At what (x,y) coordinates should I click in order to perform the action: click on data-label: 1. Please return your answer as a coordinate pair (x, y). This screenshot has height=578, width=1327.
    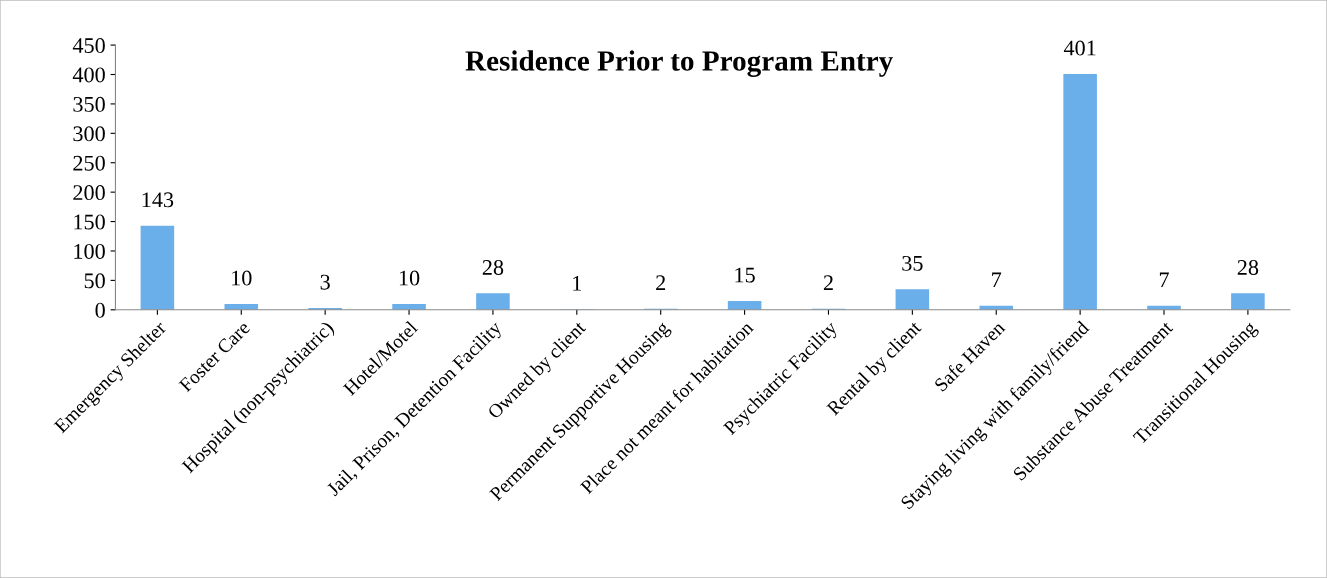
    Looking at the image, I should click on (577, 283).